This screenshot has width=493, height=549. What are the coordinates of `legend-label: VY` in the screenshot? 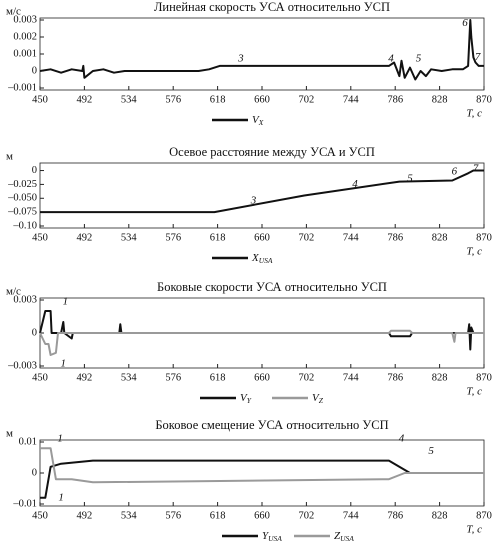 It's located at (246, 398).